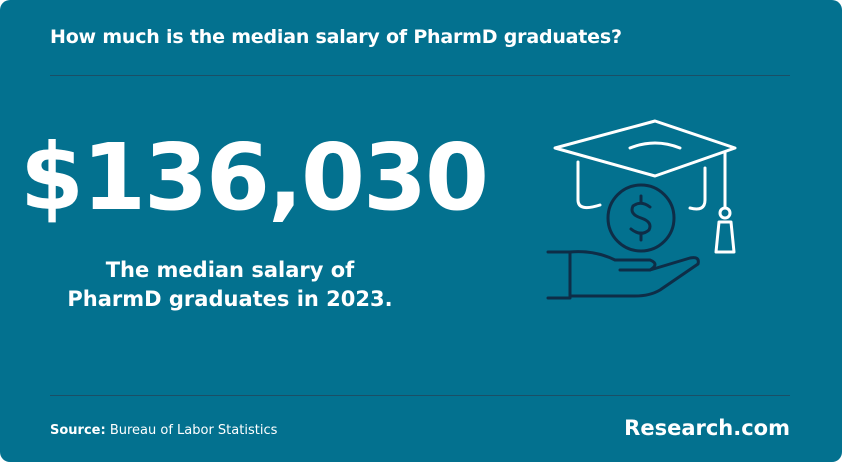 The height and width of the screenshot is (462, 842). Describe the element at coordinates (707, 428) in the screenshot. I see `brand: Research.com` at that location.